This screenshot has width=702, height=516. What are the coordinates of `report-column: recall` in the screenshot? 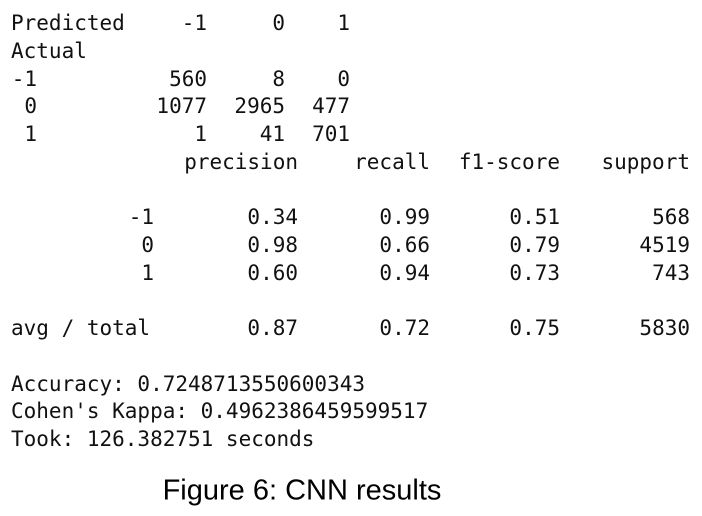 It's located at (392, 162).